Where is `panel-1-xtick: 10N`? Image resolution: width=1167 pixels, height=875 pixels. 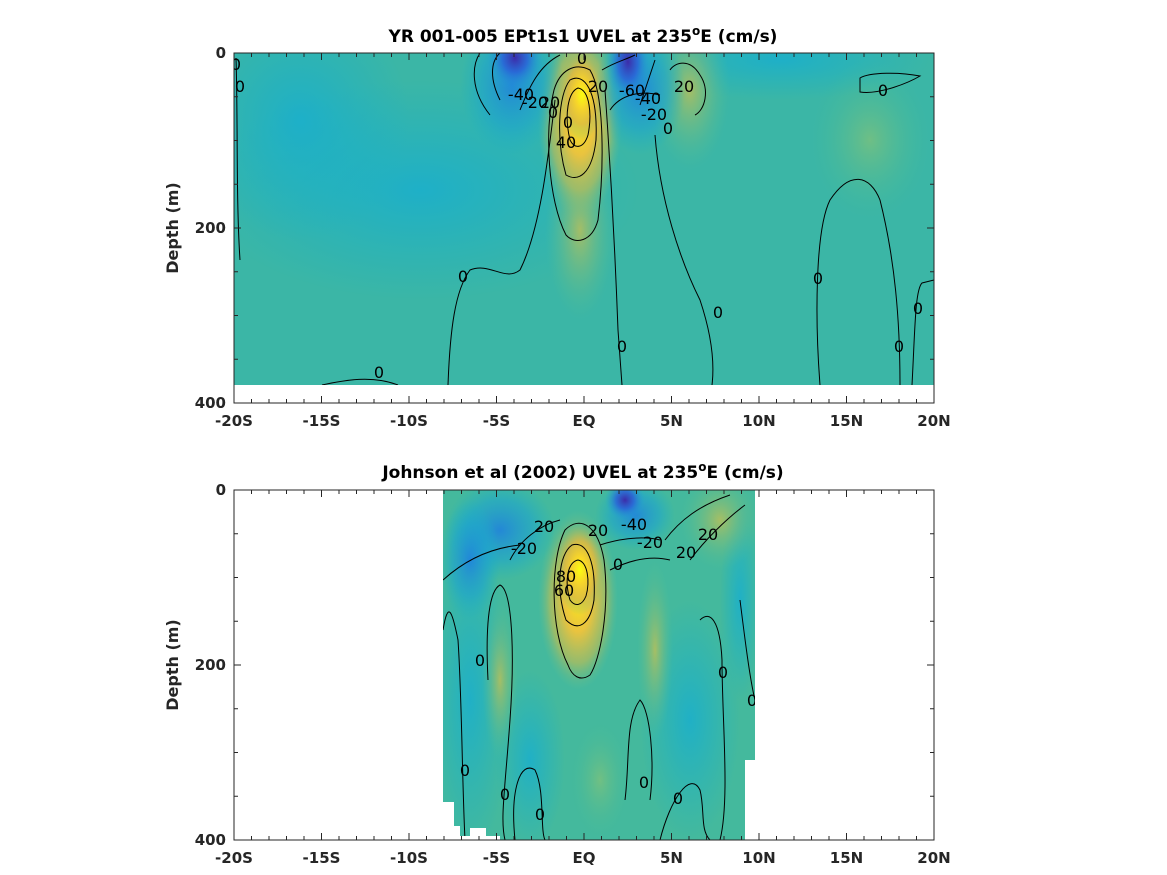
panel-1-xtick: 10N is located at coordinates (758, 421).